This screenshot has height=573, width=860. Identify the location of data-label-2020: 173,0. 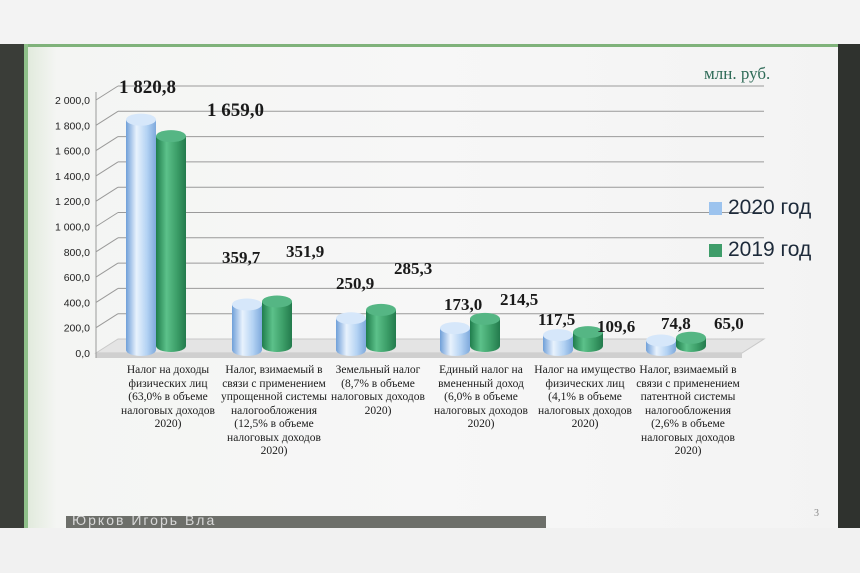
(463, 304).